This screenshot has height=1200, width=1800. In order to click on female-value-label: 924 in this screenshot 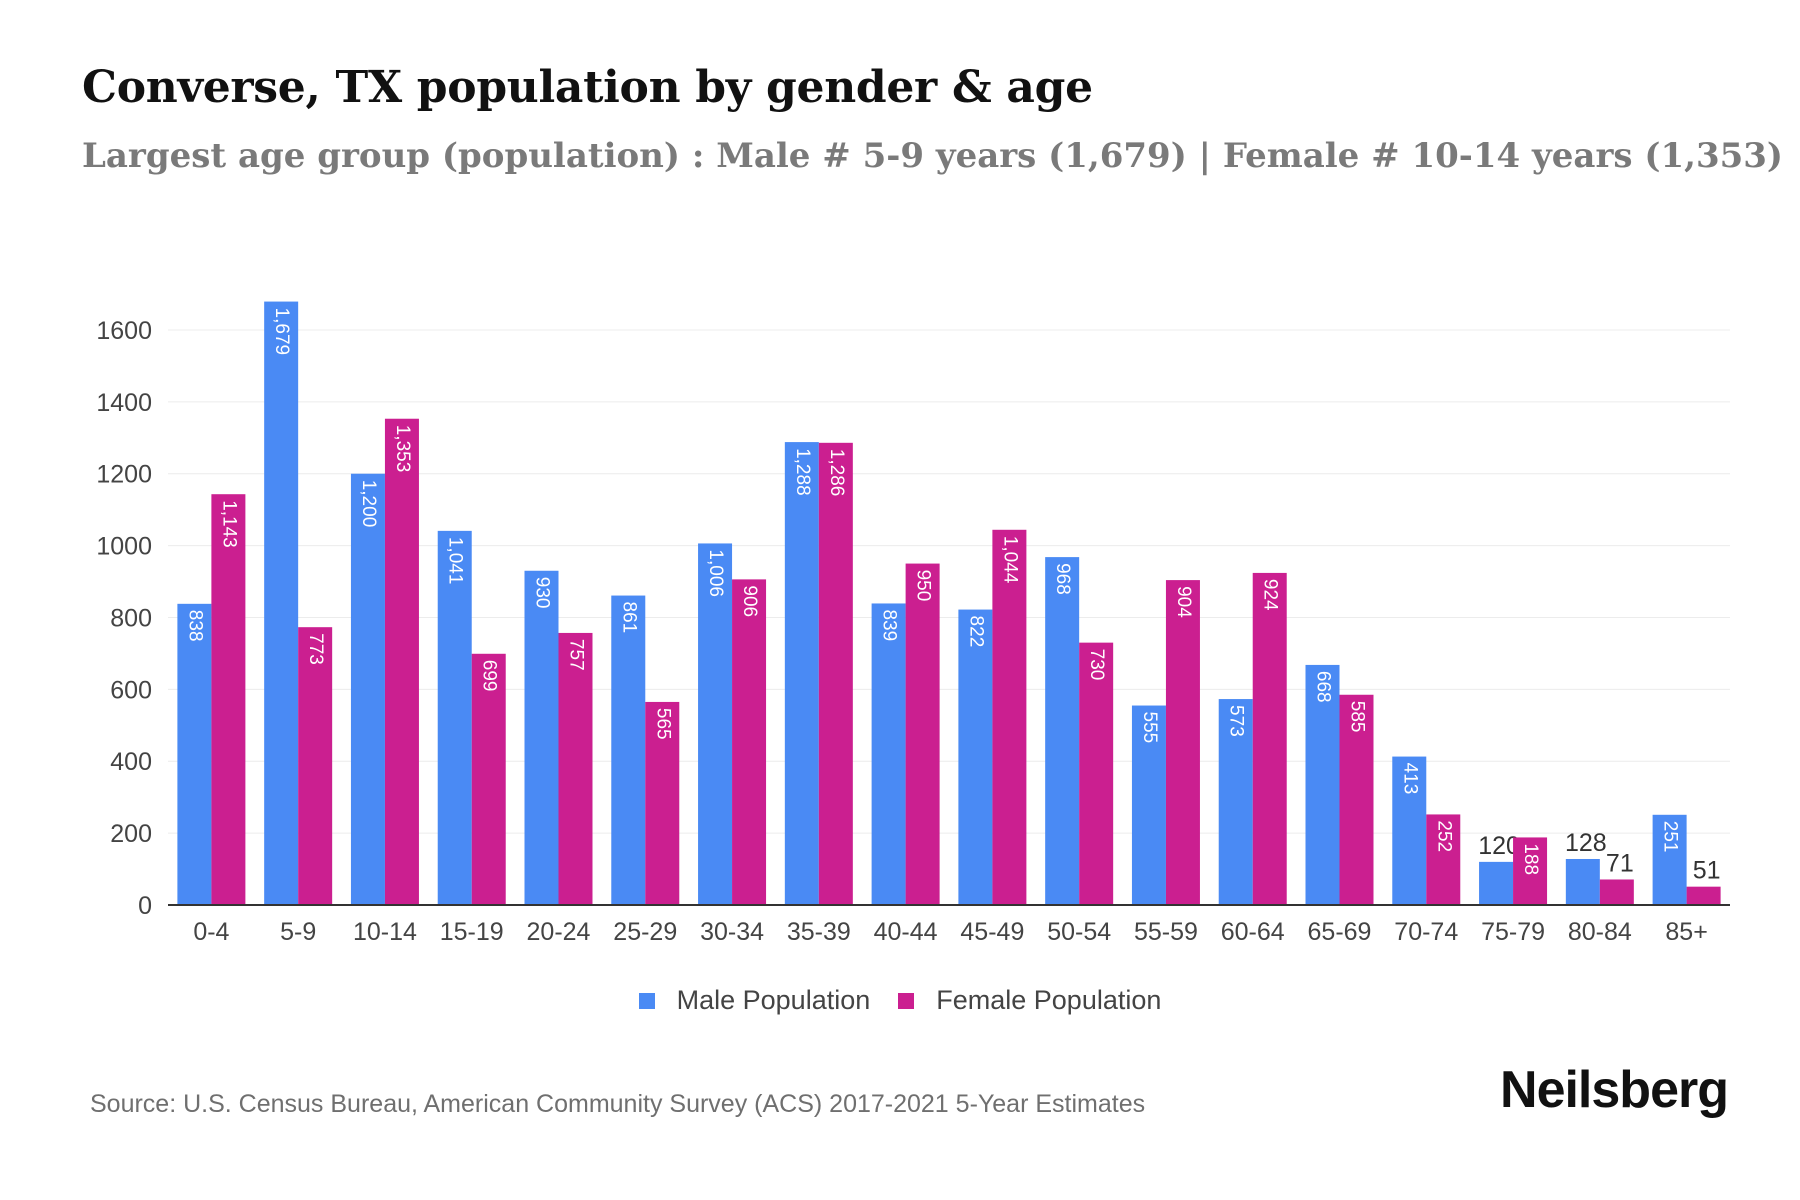, I will do `click(1270, 595)`.